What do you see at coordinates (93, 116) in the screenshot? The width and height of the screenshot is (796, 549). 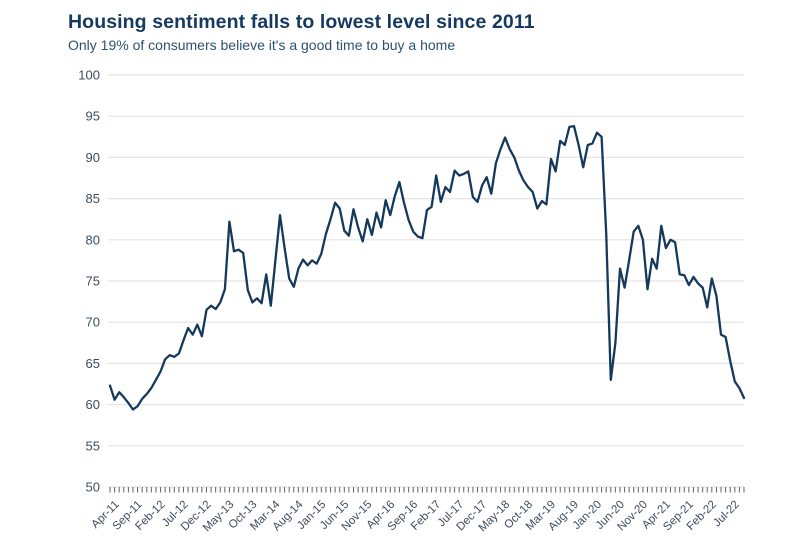 I see `y-tick-label: 95` at bounding box center [93, 116].